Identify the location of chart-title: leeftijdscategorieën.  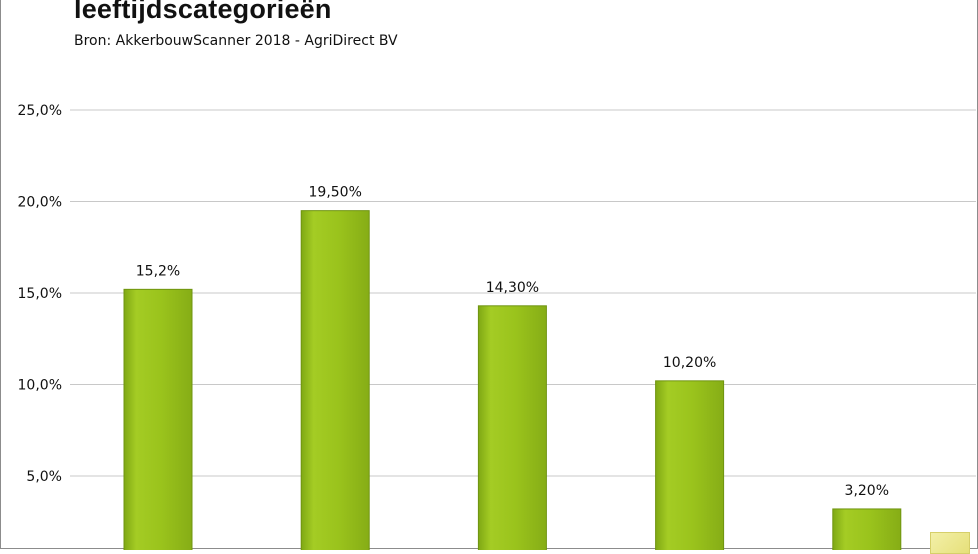
(203, 12).